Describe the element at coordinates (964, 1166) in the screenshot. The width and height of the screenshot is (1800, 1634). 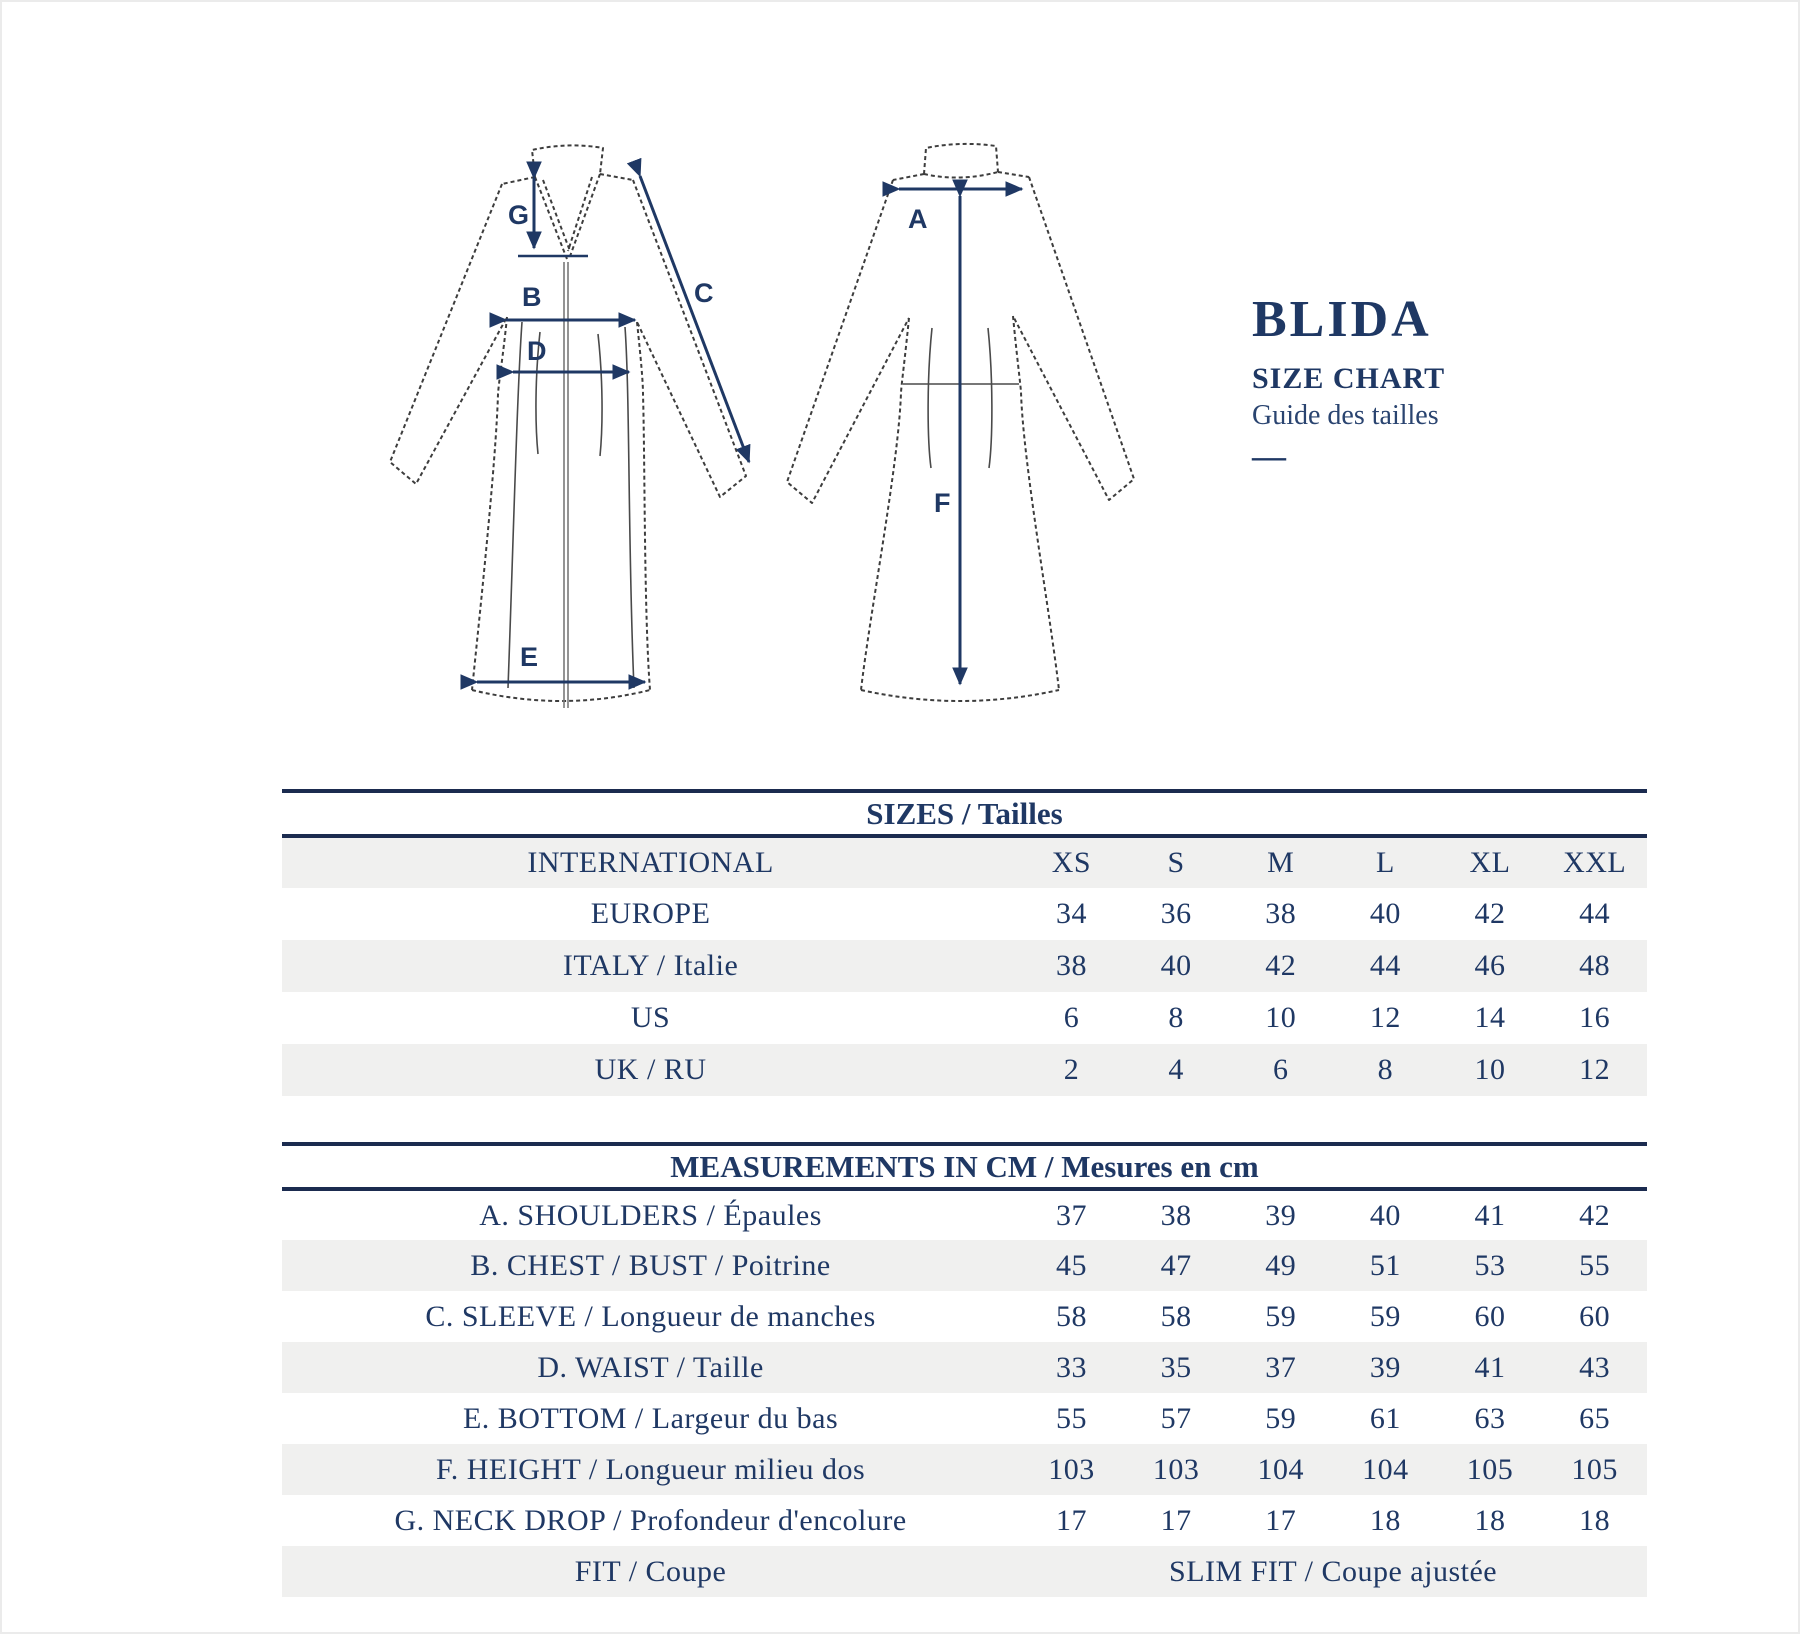
I see `measurements-table-header: MEASUREMENTS IN CM / Mesures en cm` at that location.